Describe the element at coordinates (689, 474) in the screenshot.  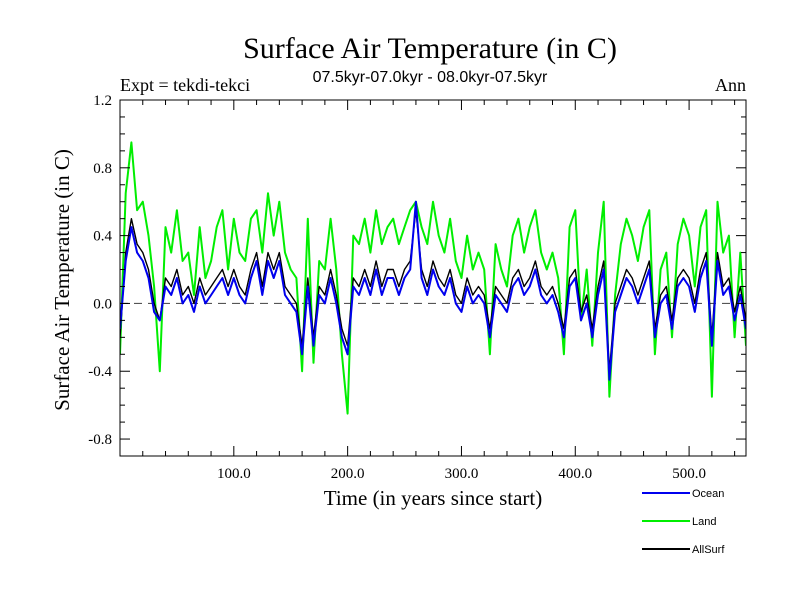
I see `x-tick-label: 500.0` at that location.